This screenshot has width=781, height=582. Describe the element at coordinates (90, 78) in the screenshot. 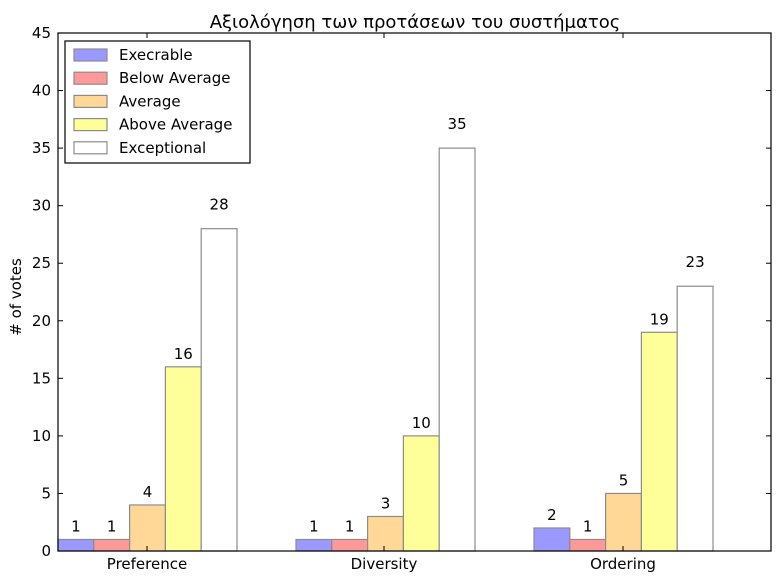

I see `legend-swatch-below-average` at that location.